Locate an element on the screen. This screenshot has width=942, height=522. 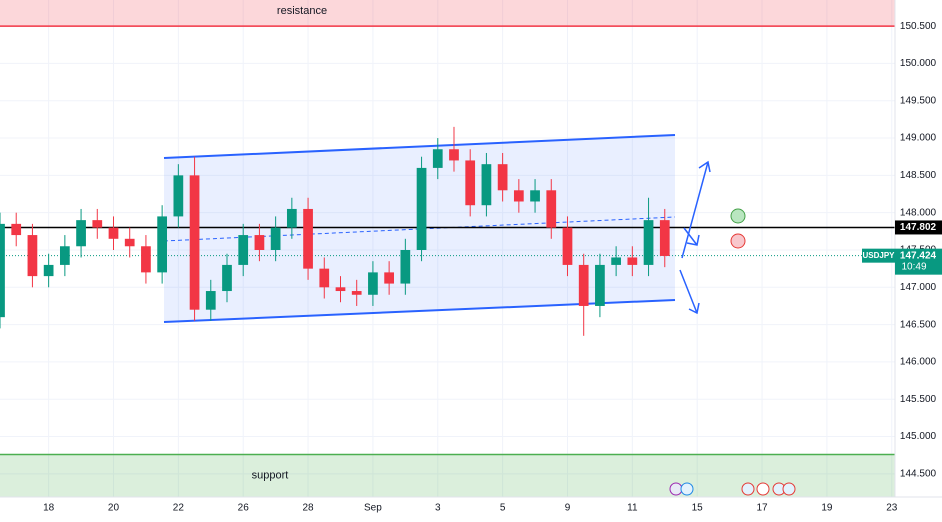
target-marker is located at coordinates (738, 216).